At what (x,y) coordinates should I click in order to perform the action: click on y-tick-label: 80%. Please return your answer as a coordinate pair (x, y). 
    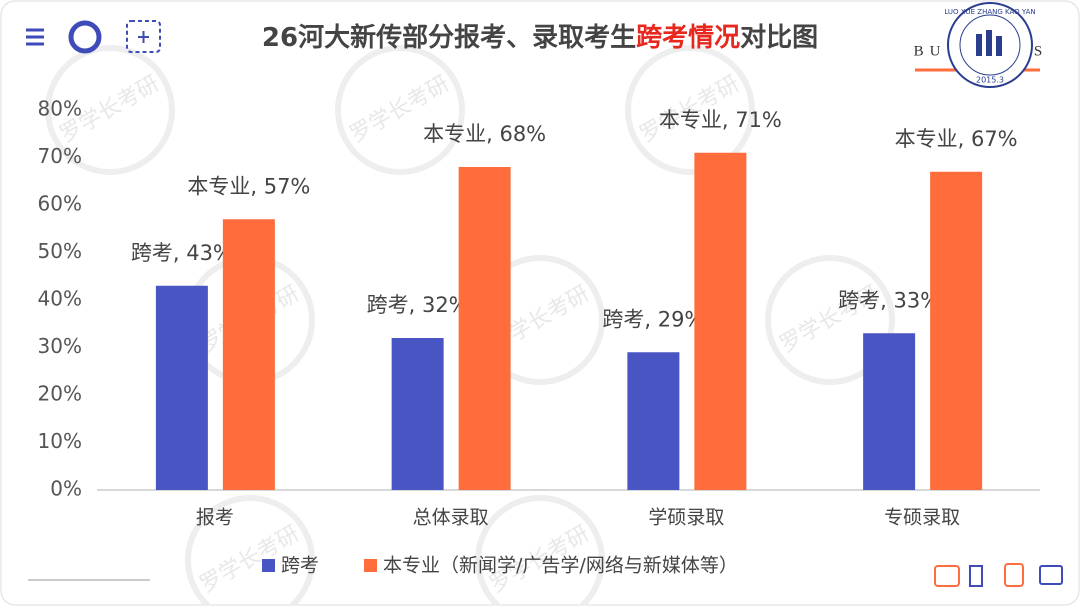
    Looking at the image, I should click on (60, 109).